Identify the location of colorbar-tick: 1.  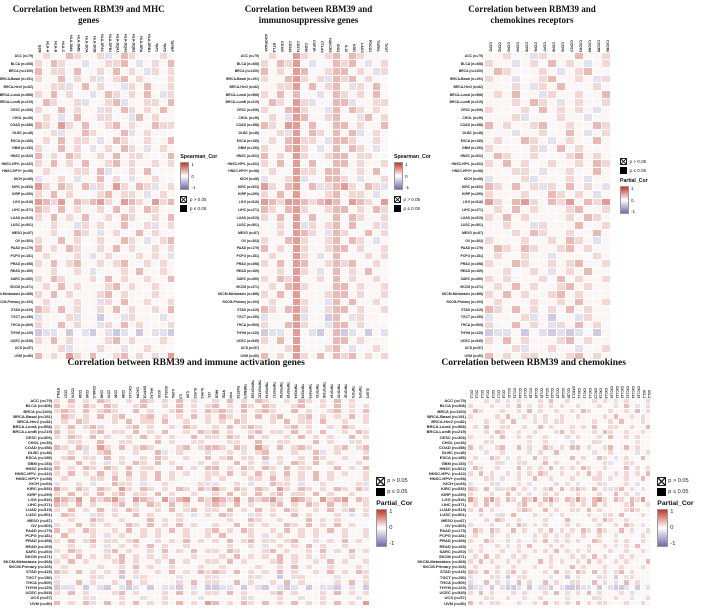
(192, 164).